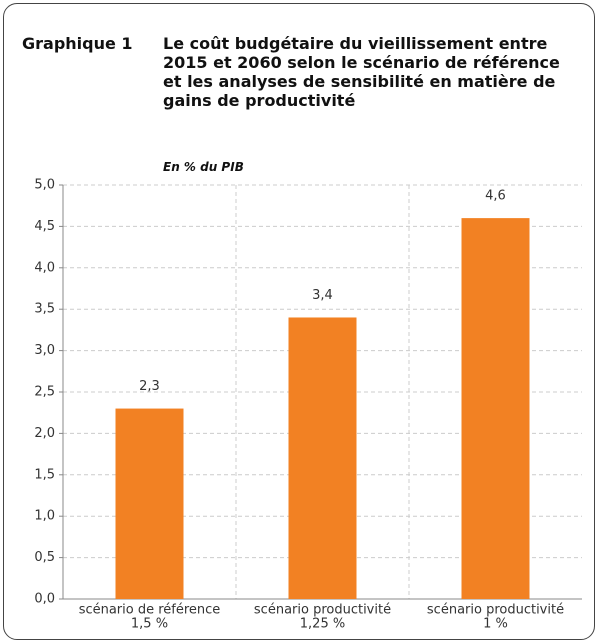 This screenshot has height=642, width=598. Describe the element at coordinates (495, 196) in the screenshot. I see `value-label: 4,6` at that location.